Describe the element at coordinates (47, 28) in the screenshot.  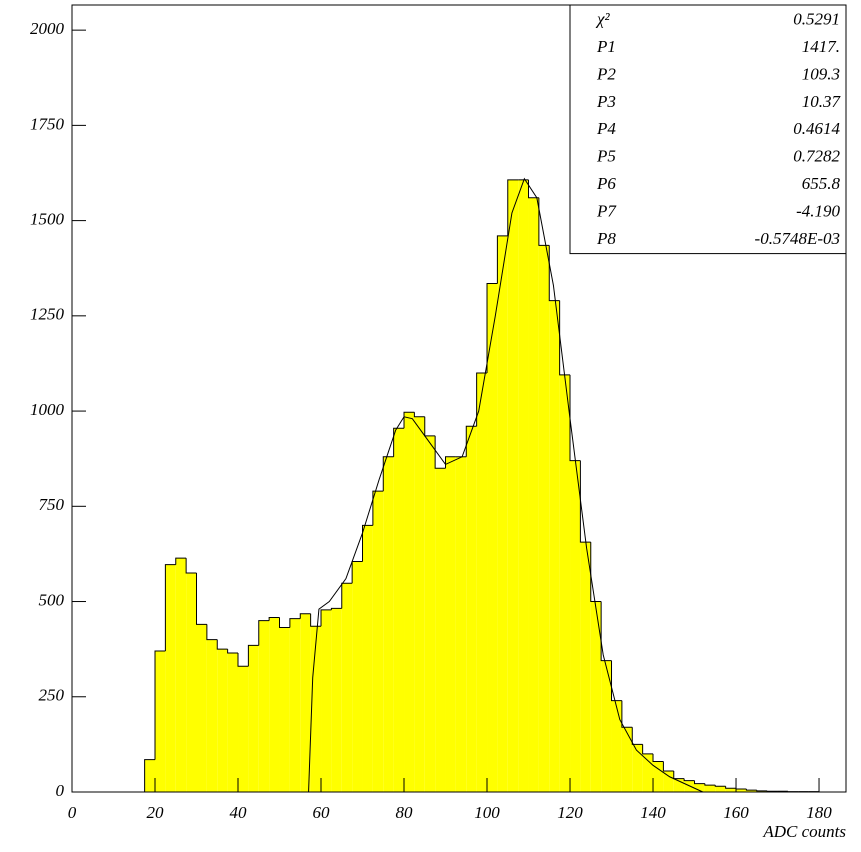
I see `y-tick-label: 2000` at that location.